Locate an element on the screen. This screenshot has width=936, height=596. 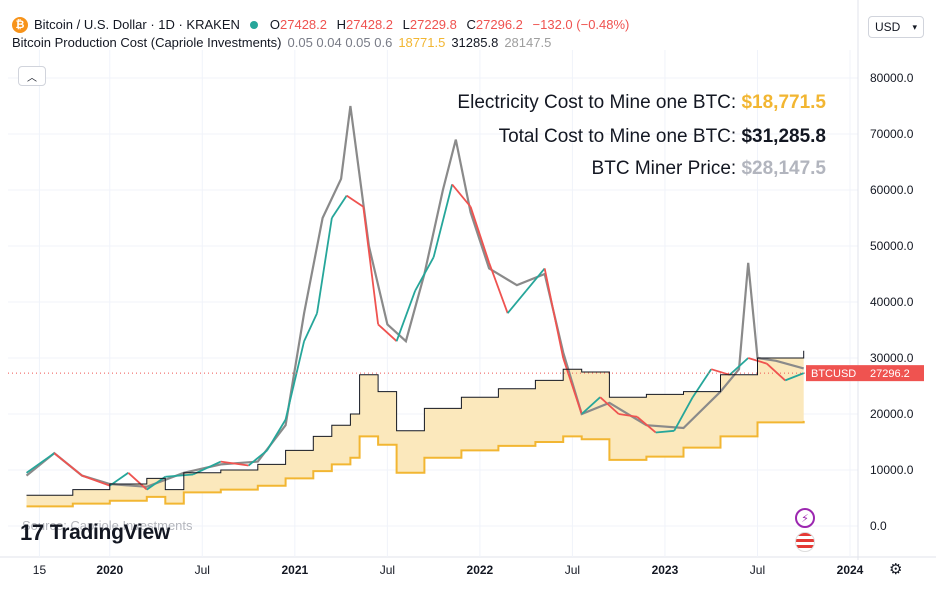
us-flag-icon is located at coordinates (805, 542).